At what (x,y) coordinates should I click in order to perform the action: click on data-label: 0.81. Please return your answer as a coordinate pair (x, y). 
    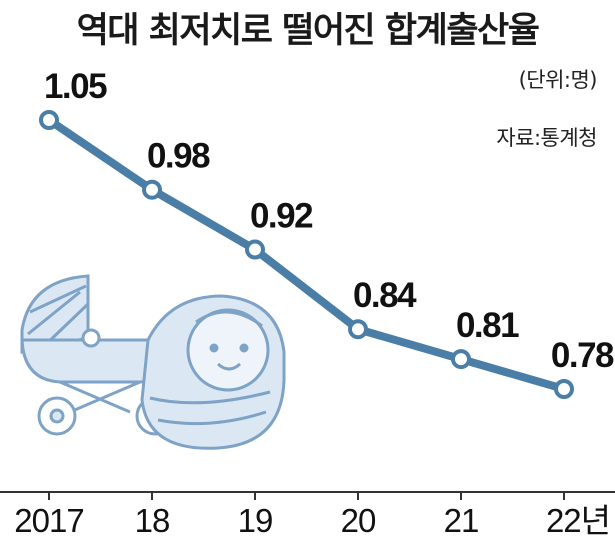
    Looking at the image, I should click on (487, 325).